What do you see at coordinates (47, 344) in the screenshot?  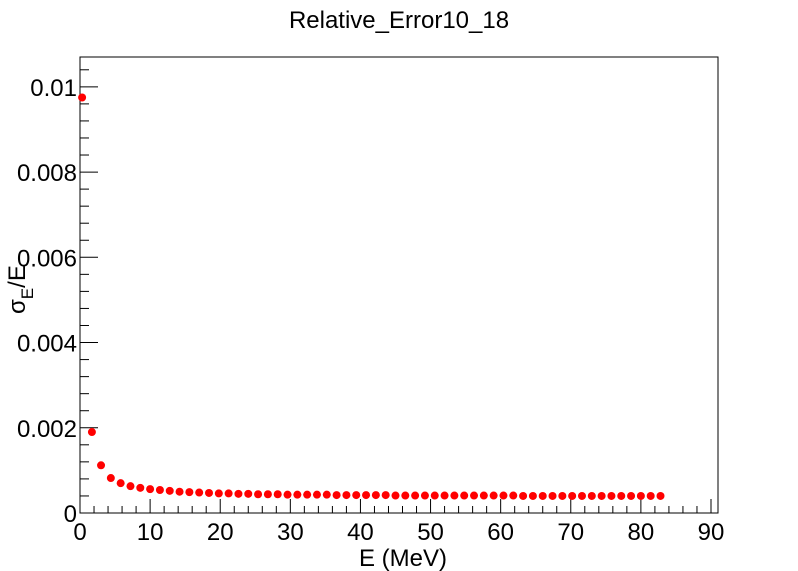 I see `y-tick-label: 0.004` at bounding box center [47, 344].